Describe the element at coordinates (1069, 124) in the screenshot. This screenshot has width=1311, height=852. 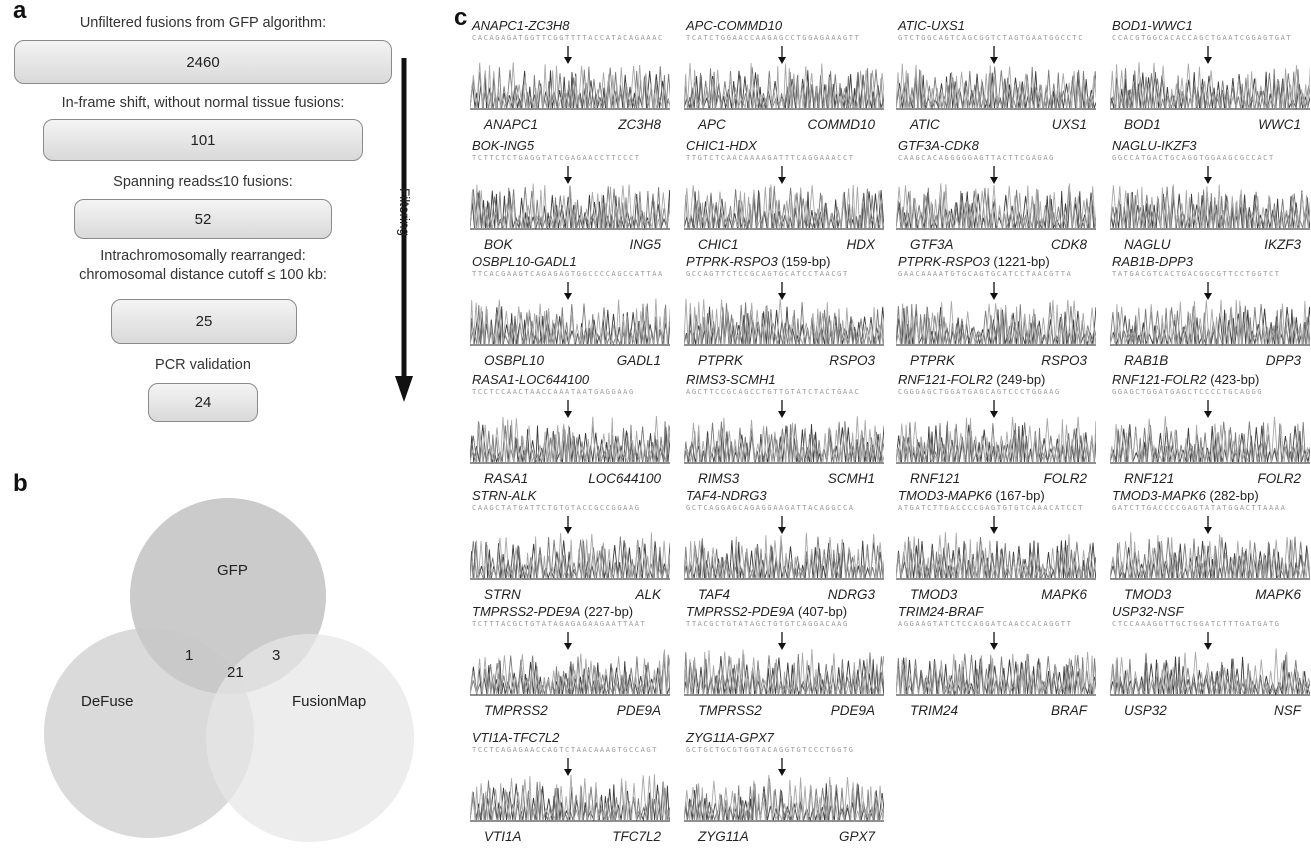
I see `gene-label-3prime: UXS1` at that location.